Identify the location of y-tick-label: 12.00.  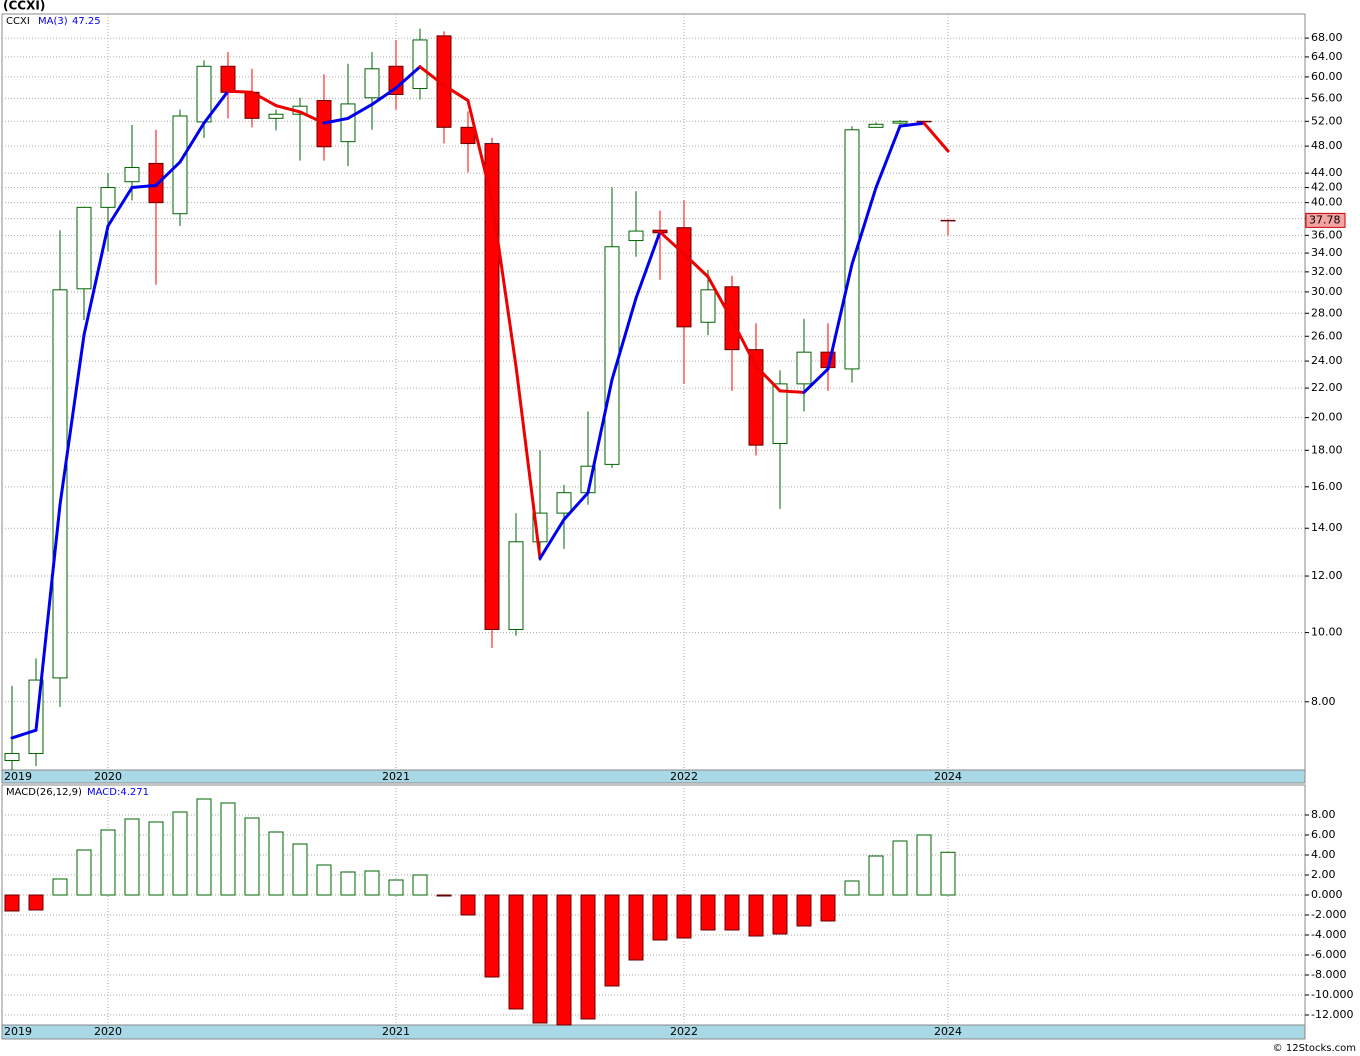
(1327, 575).